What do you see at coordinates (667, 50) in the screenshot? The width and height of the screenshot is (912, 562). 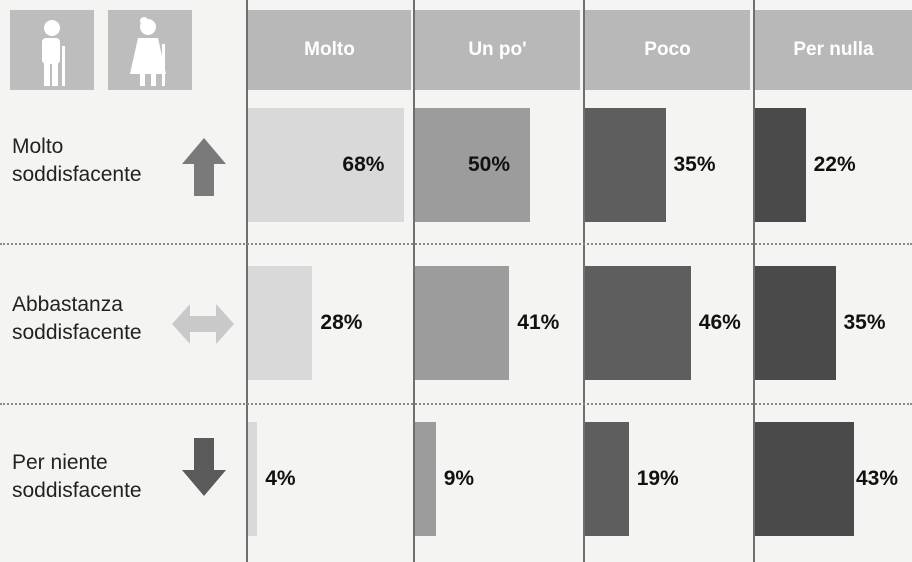 I see `column-header-poco: Poco` at bounding box center [667, 50].